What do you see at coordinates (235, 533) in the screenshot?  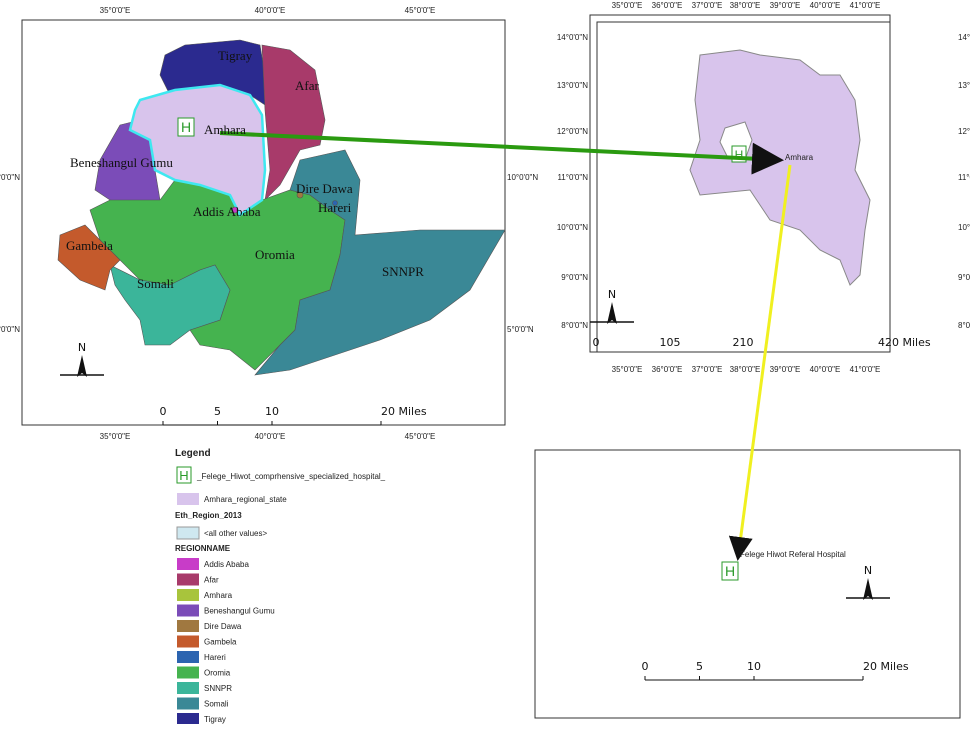 I see `legend-item: <all other values>` at bounding box center [235, 533].